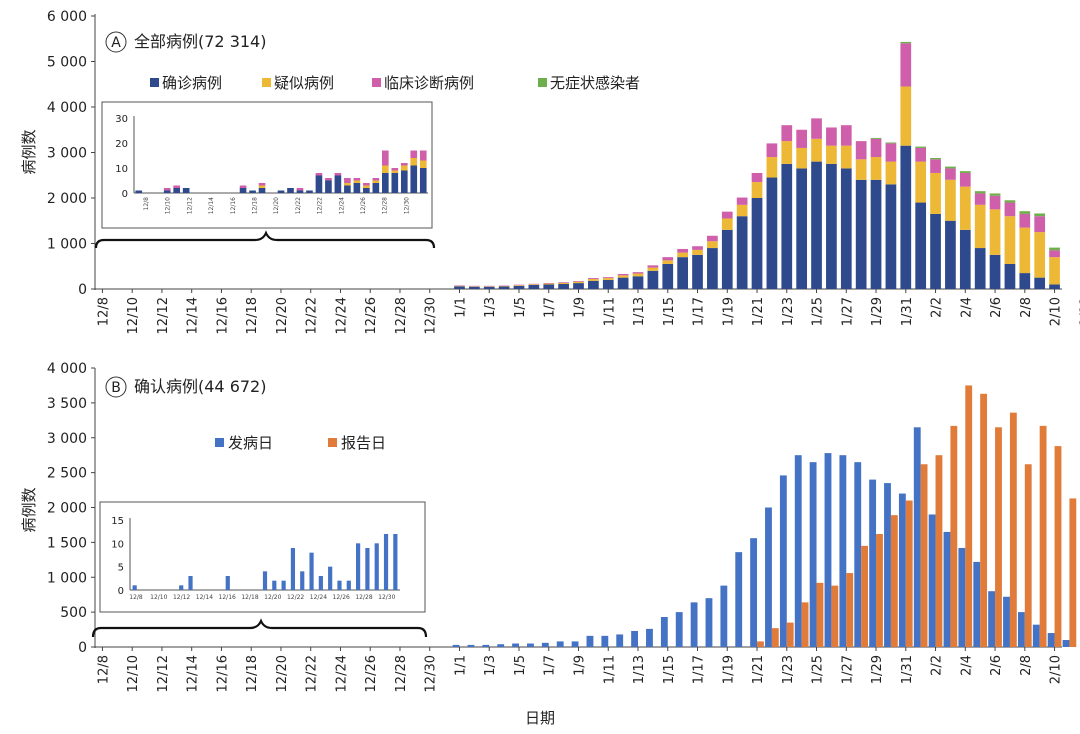  What do you see at coordinates (163, 673) in the screenshot?
I see `x-tick-label: 12/12` at bounding box center [163, 673].